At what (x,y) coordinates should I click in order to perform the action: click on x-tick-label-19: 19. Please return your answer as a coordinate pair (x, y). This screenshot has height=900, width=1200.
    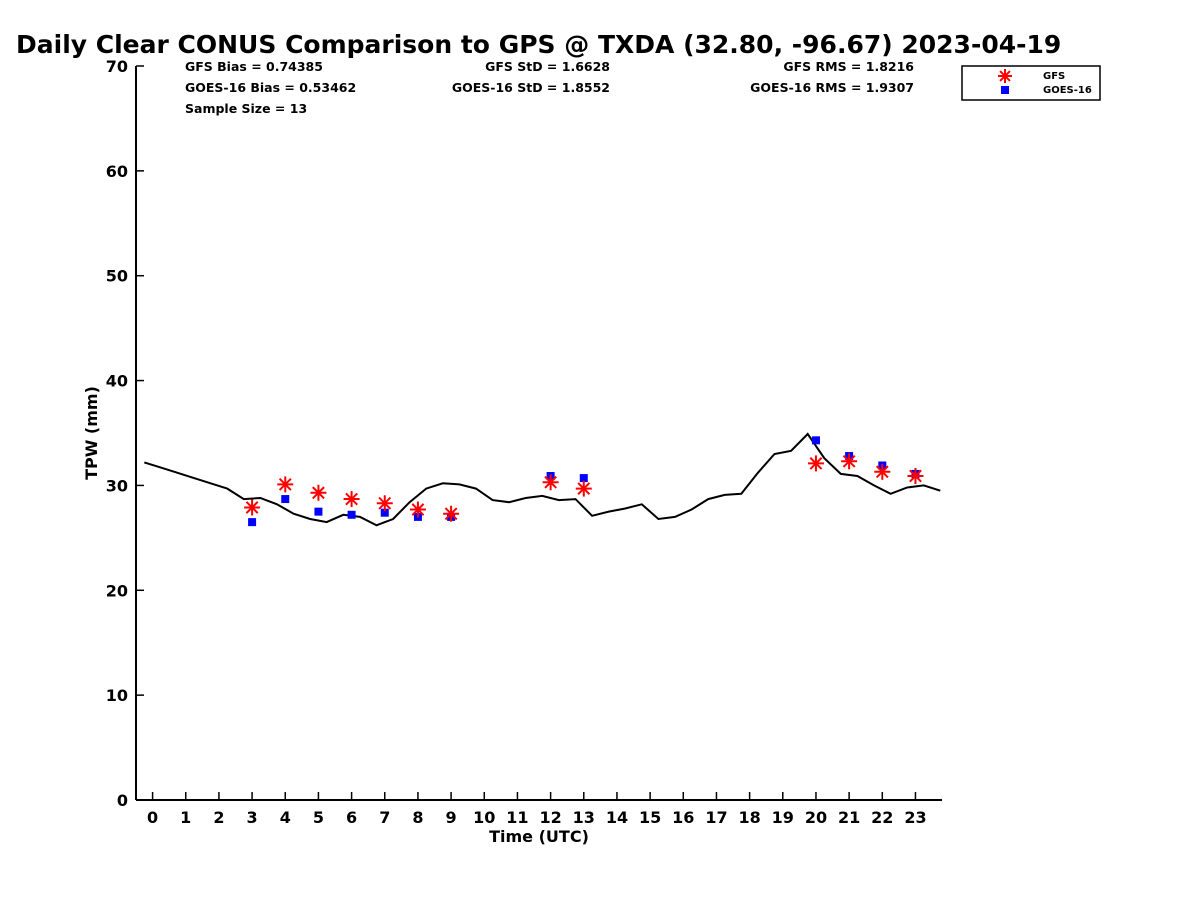
    Looking at the image, I should click on (783, 817).